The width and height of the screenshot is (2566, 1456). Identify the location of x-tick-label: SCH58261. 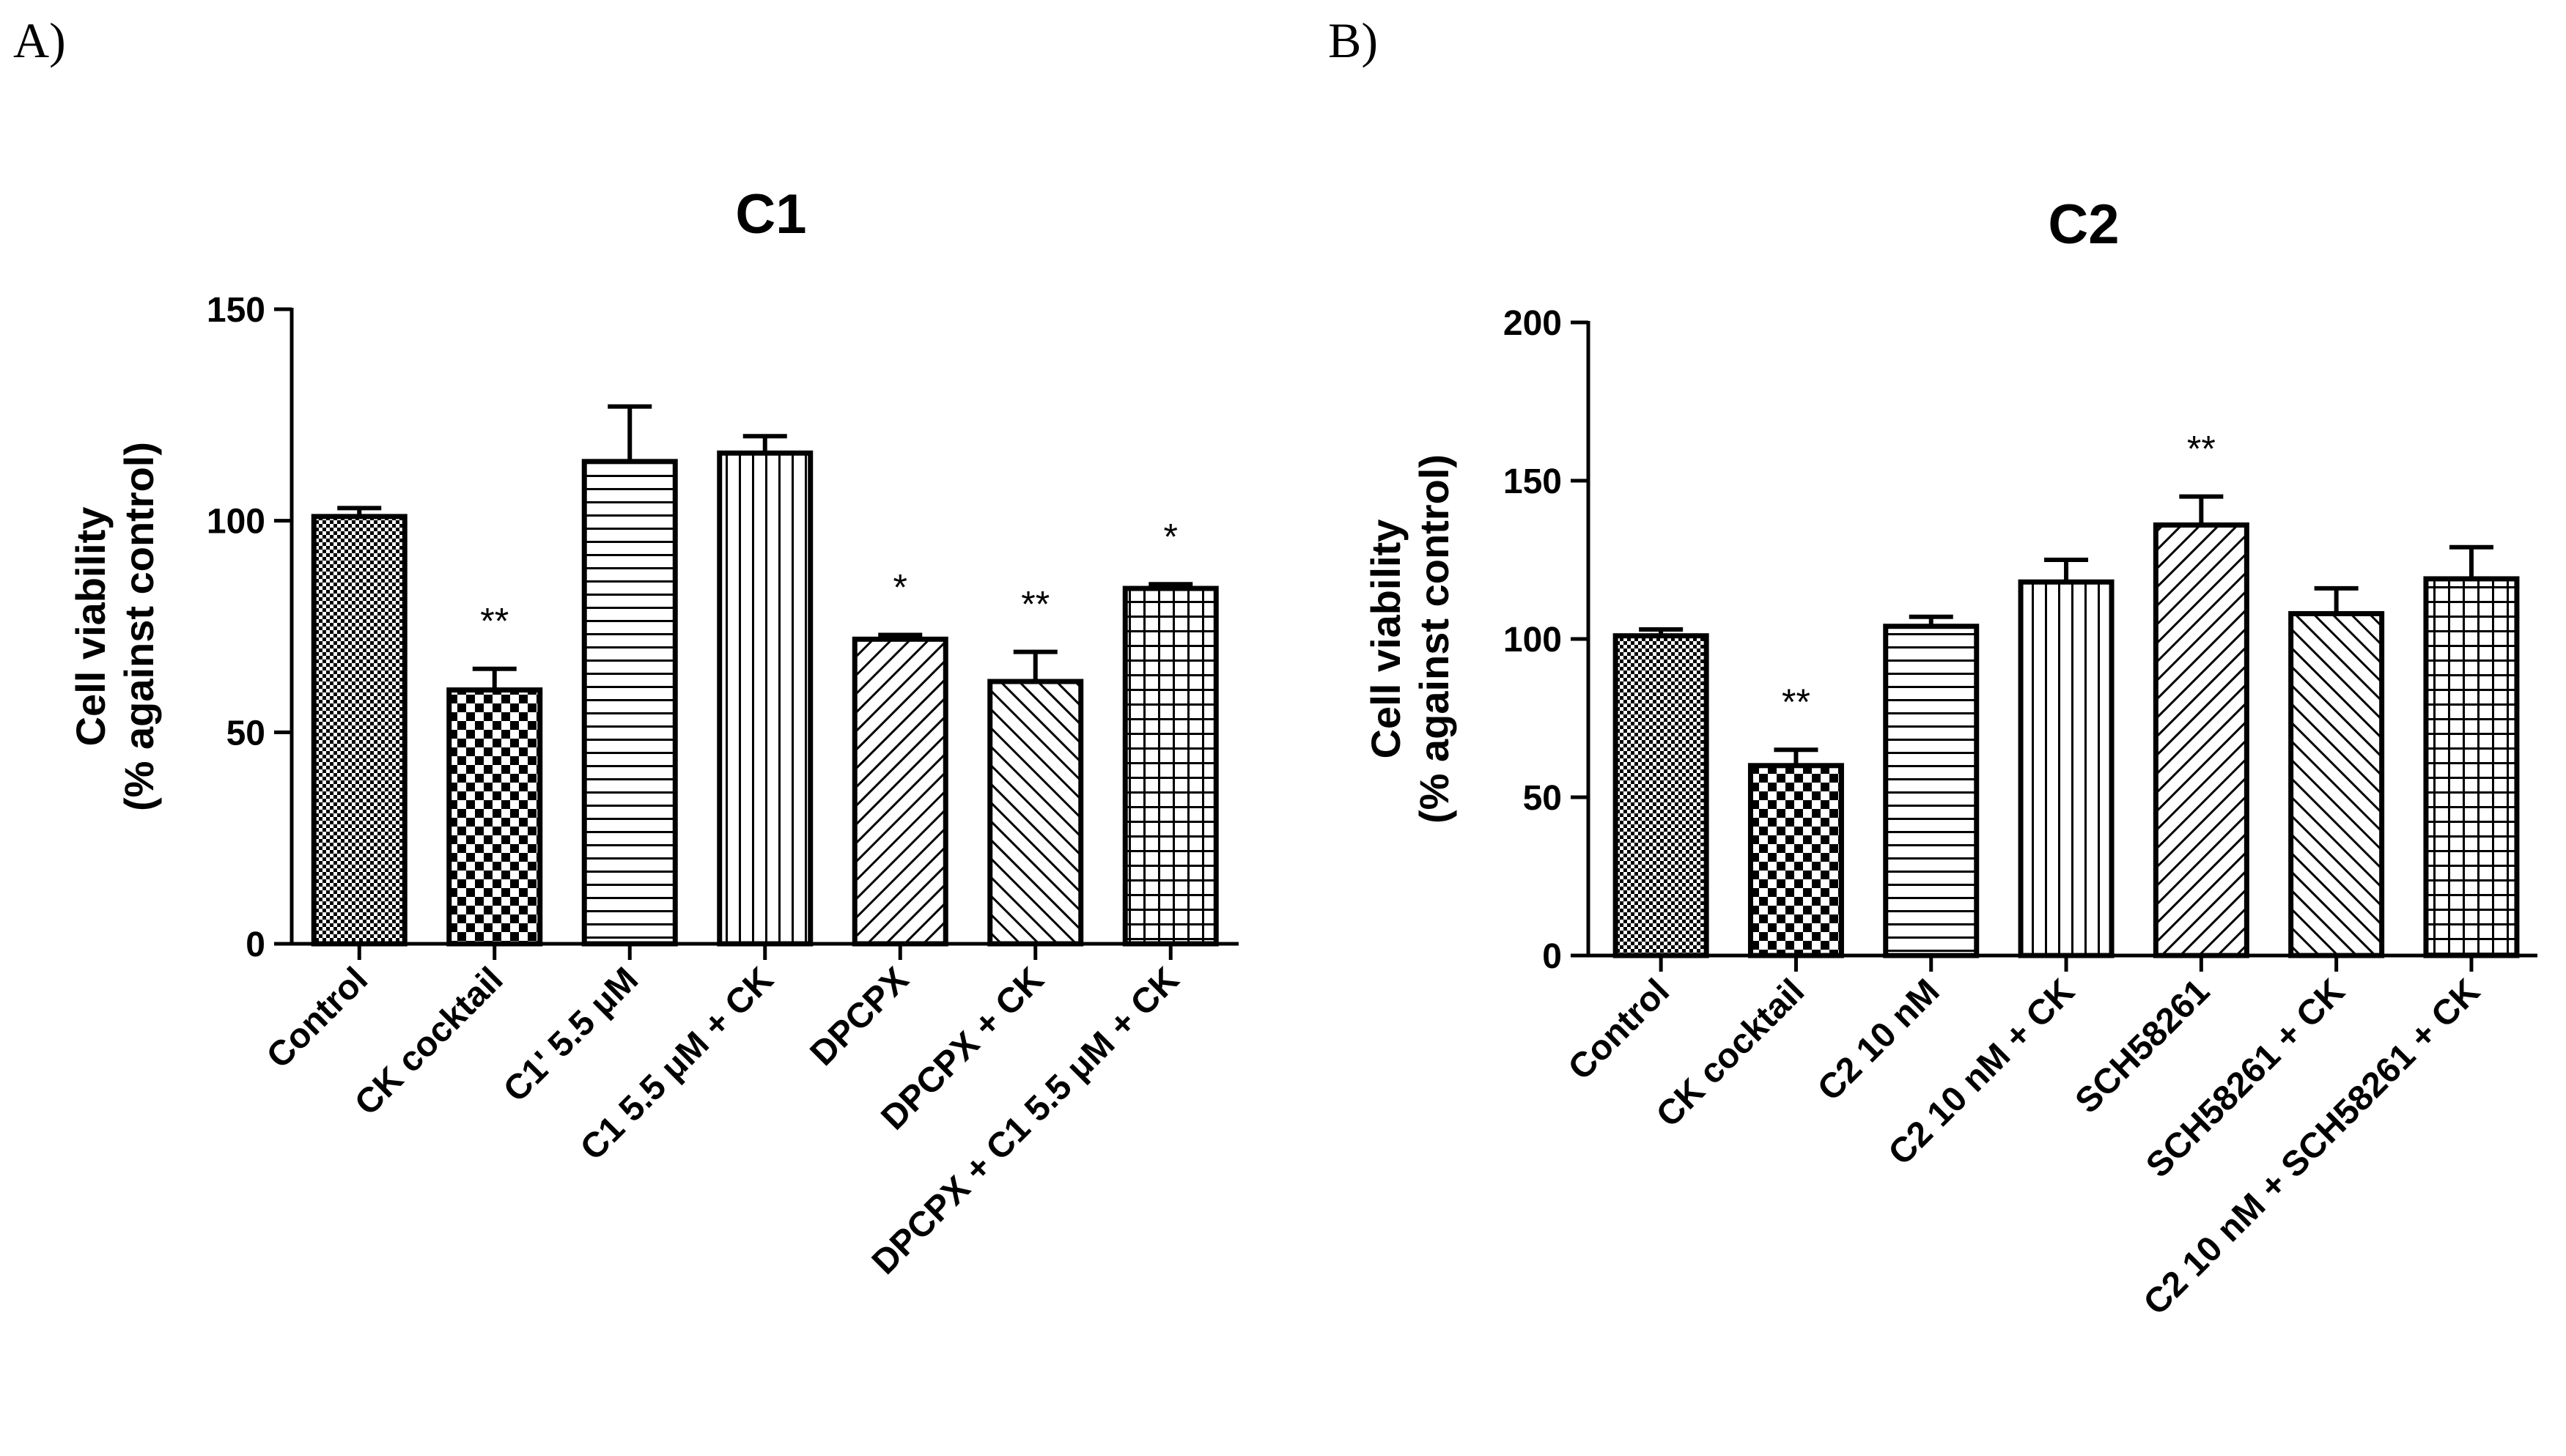
(2143, 1046).